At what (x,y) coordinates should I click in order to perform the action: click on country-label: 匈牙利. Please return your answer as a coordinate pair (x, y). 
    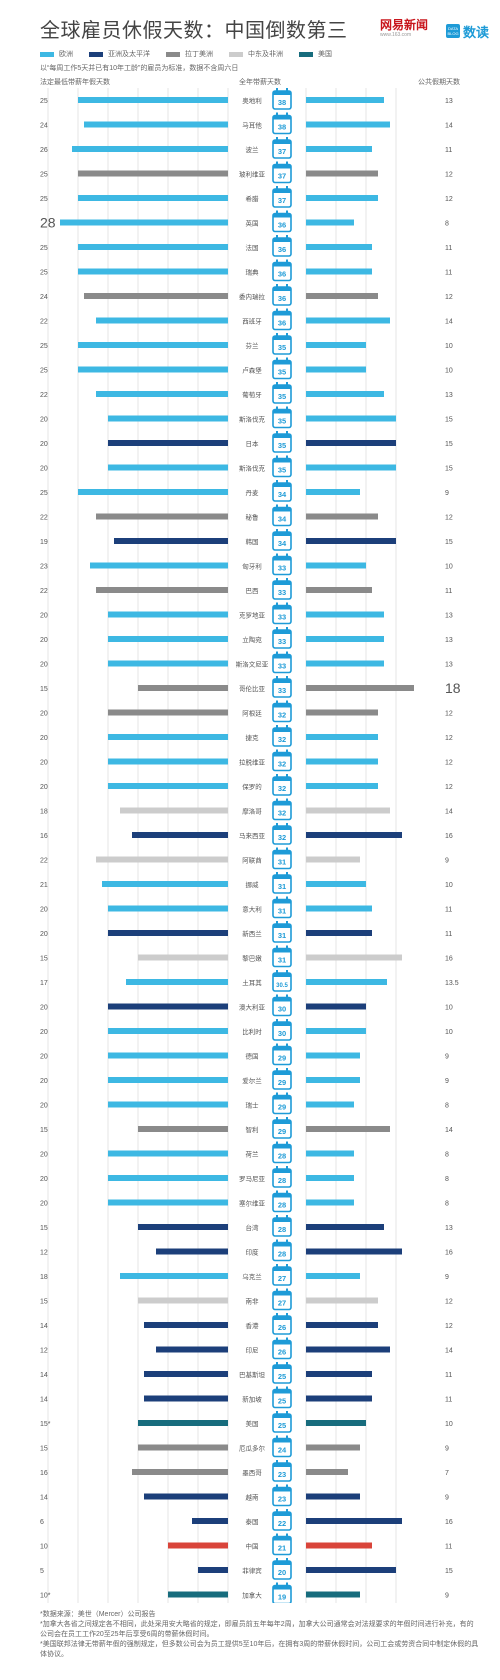
    Looking at the image, I should click on (252, 566).